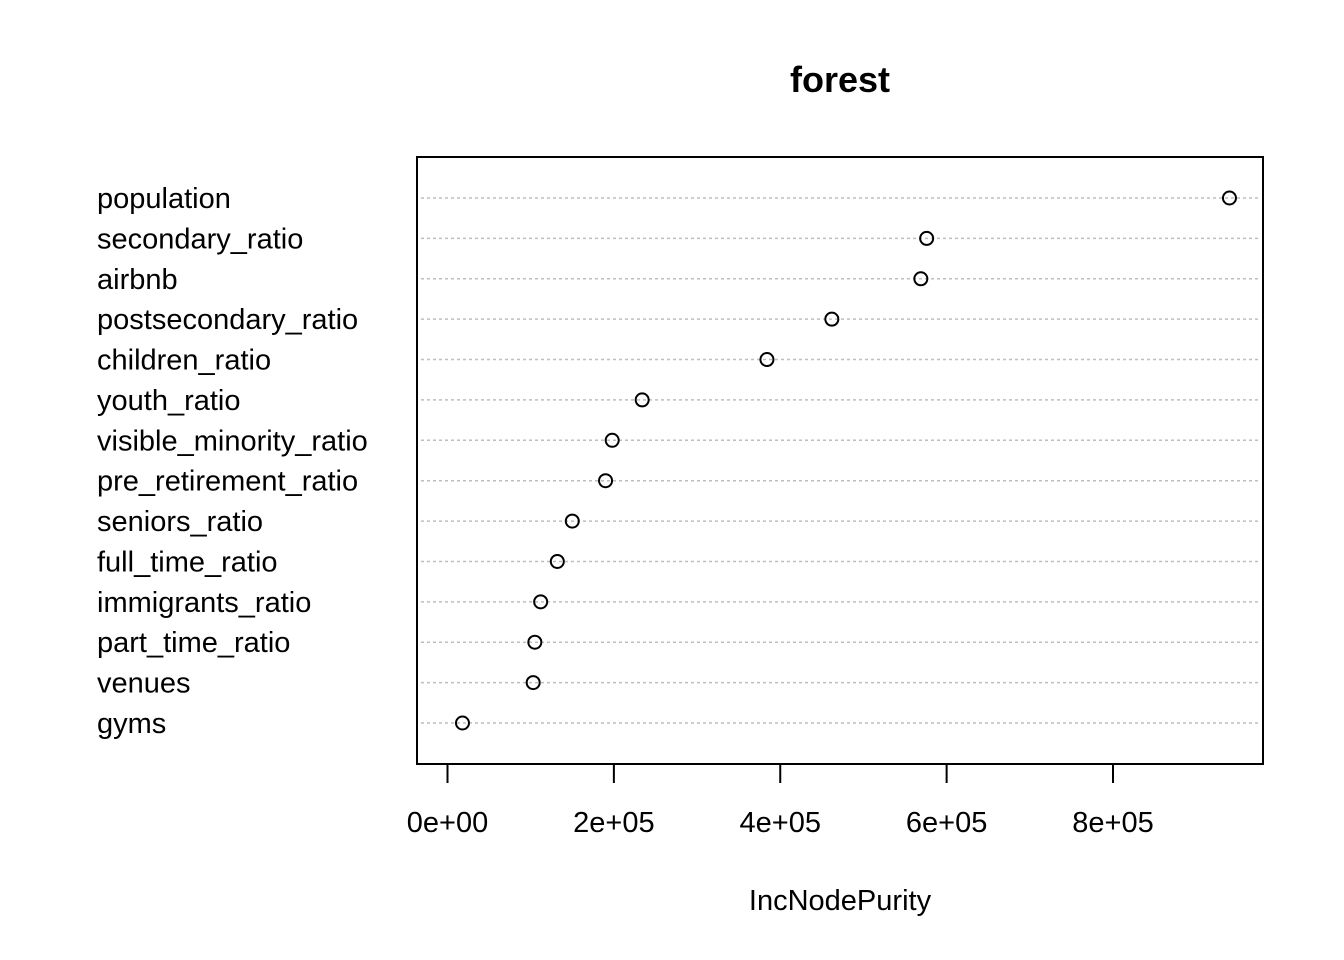 The image size is (1344, 960). I want to click on variable-label: secondary_ratio, so click(200, 239).